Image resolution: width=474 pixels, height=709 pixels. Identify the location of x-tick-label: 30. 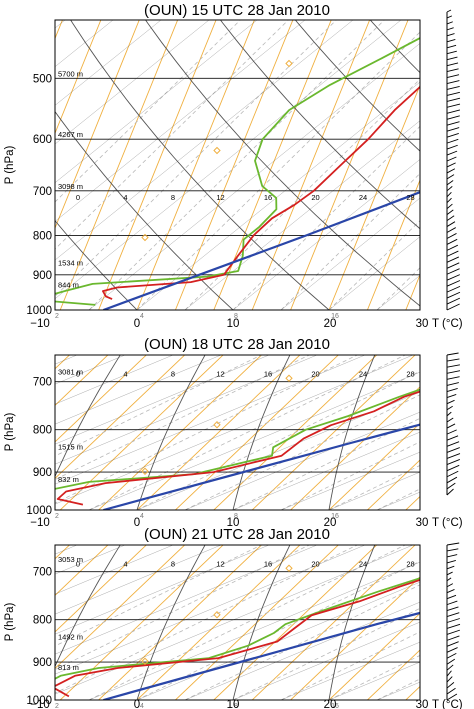
(422, 704).